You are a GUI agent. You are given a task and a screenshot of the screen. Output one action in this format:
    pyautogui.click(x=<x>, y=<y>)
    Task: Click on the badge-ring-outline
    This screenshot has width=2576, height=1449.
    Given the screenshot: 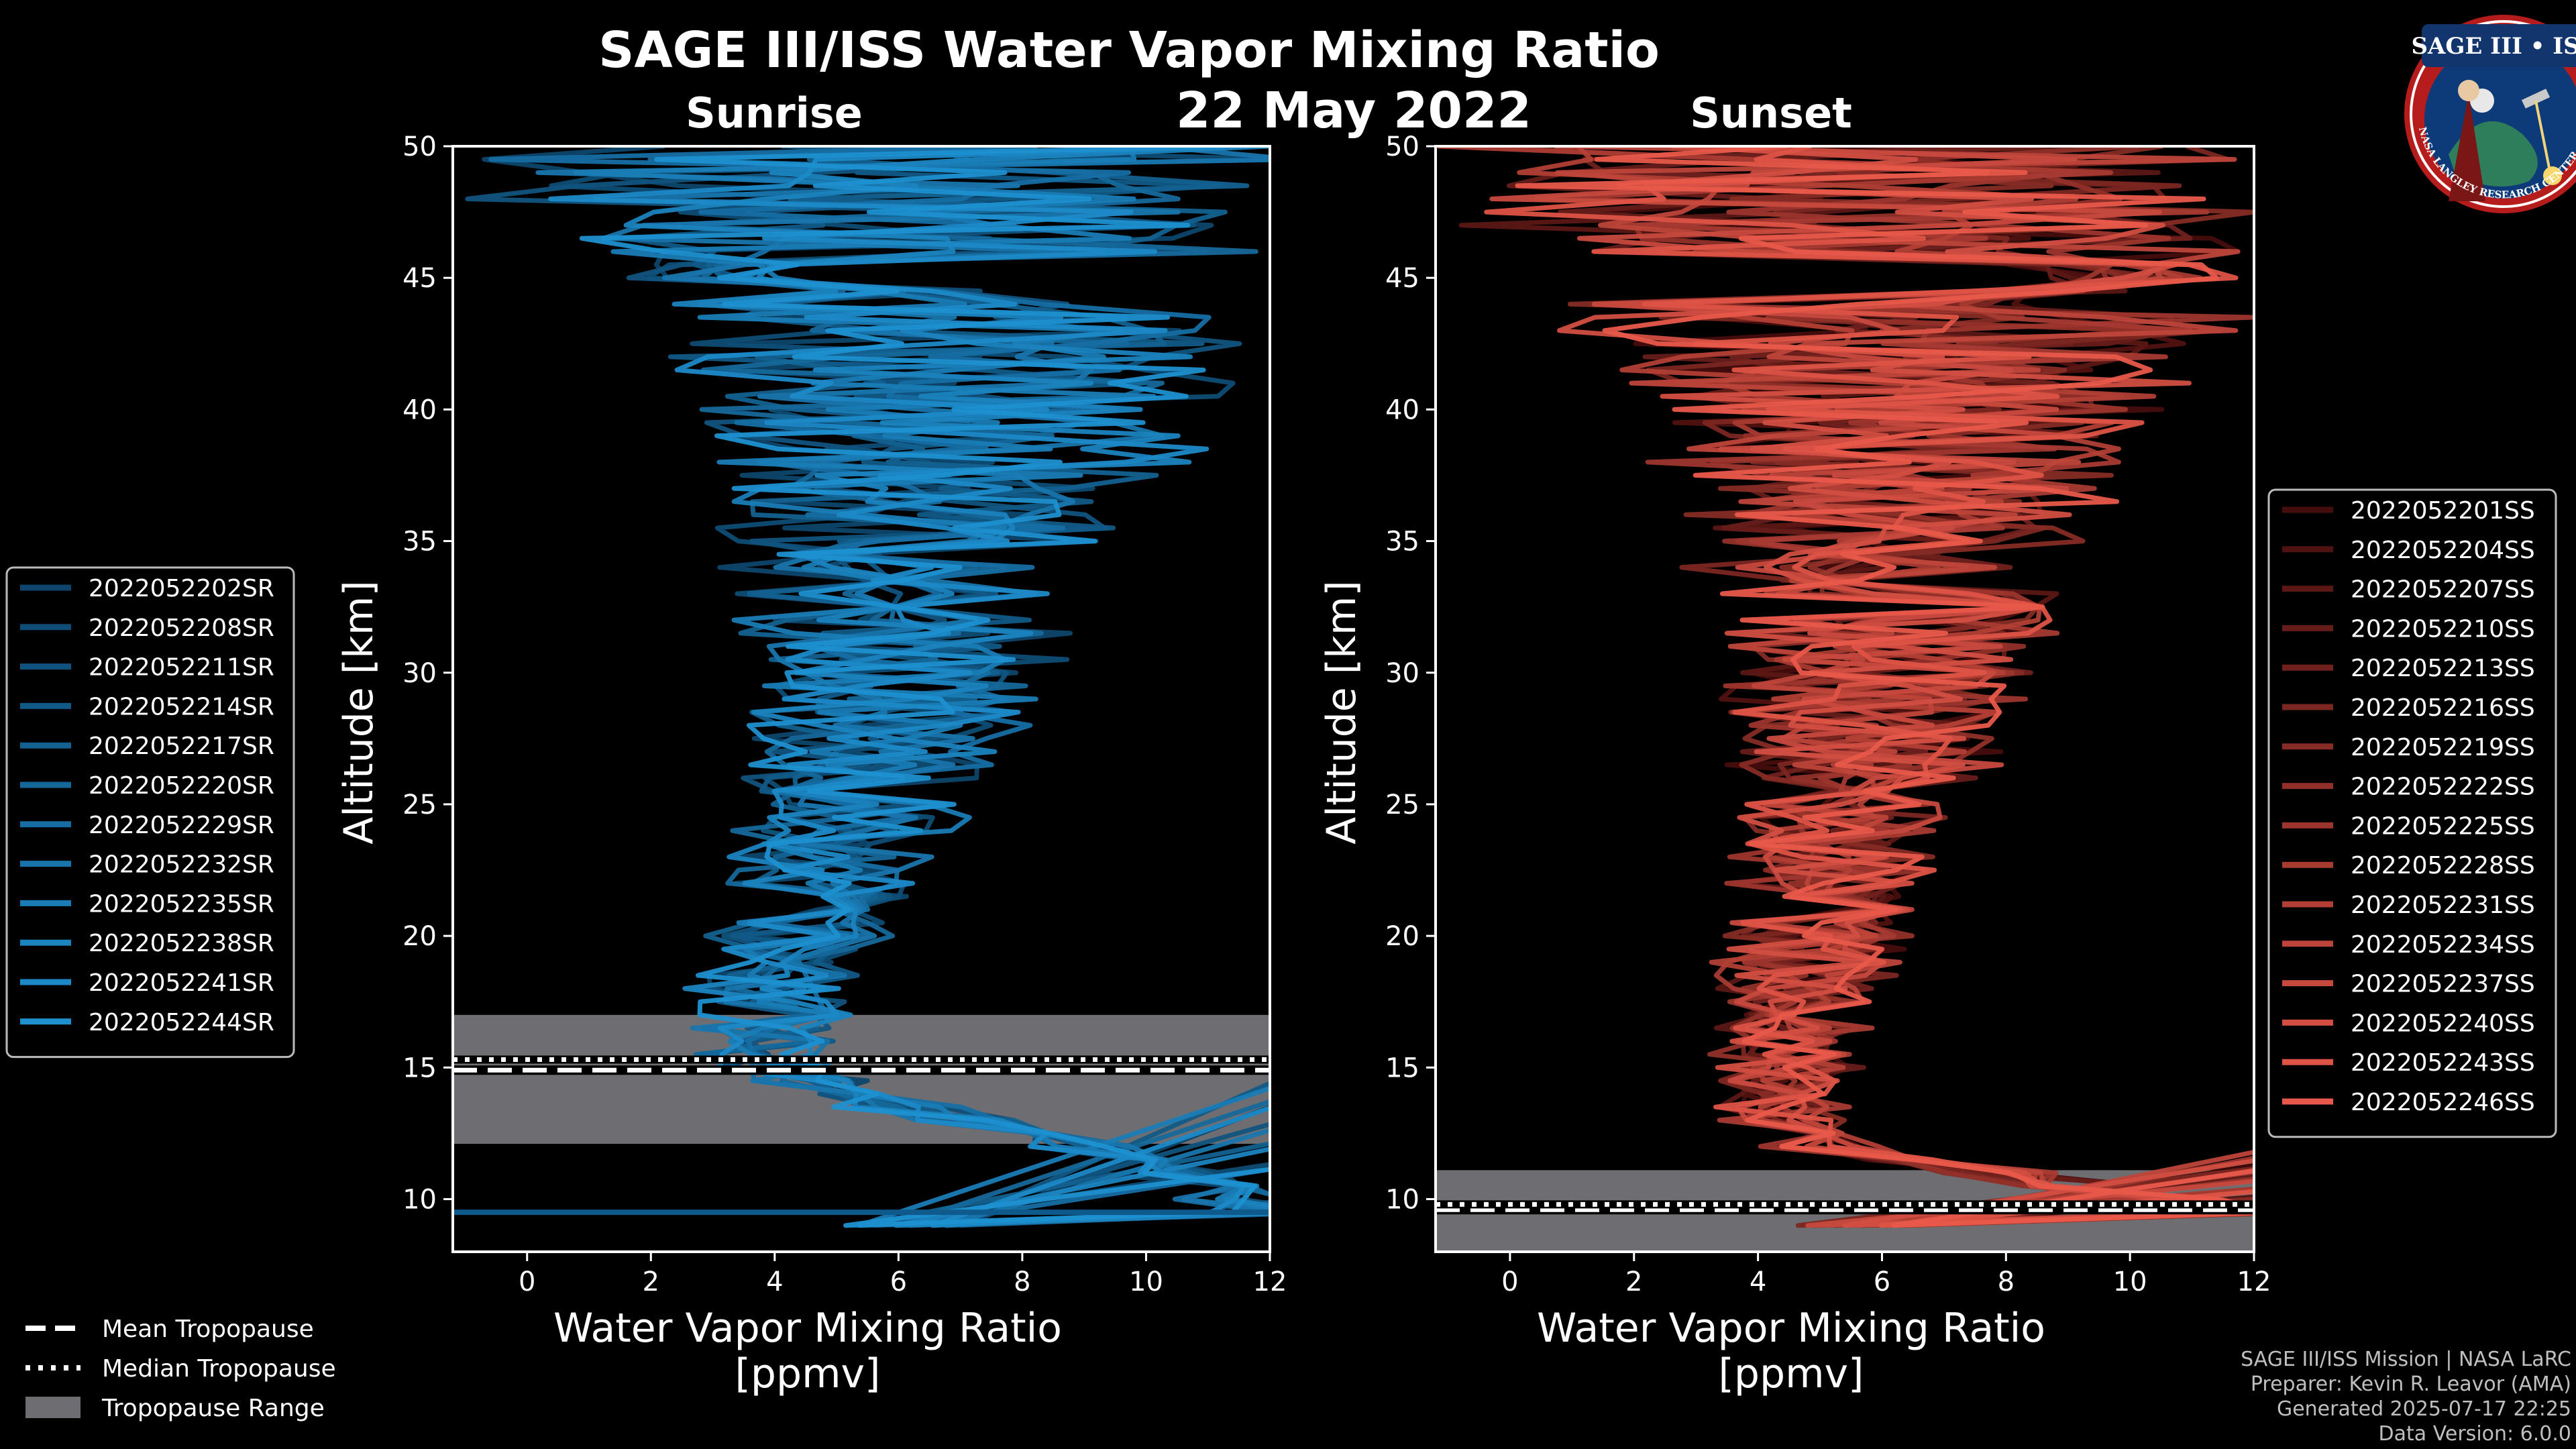 What is the action you would take?
    pyautogui.click(x=2493, y=114)
    